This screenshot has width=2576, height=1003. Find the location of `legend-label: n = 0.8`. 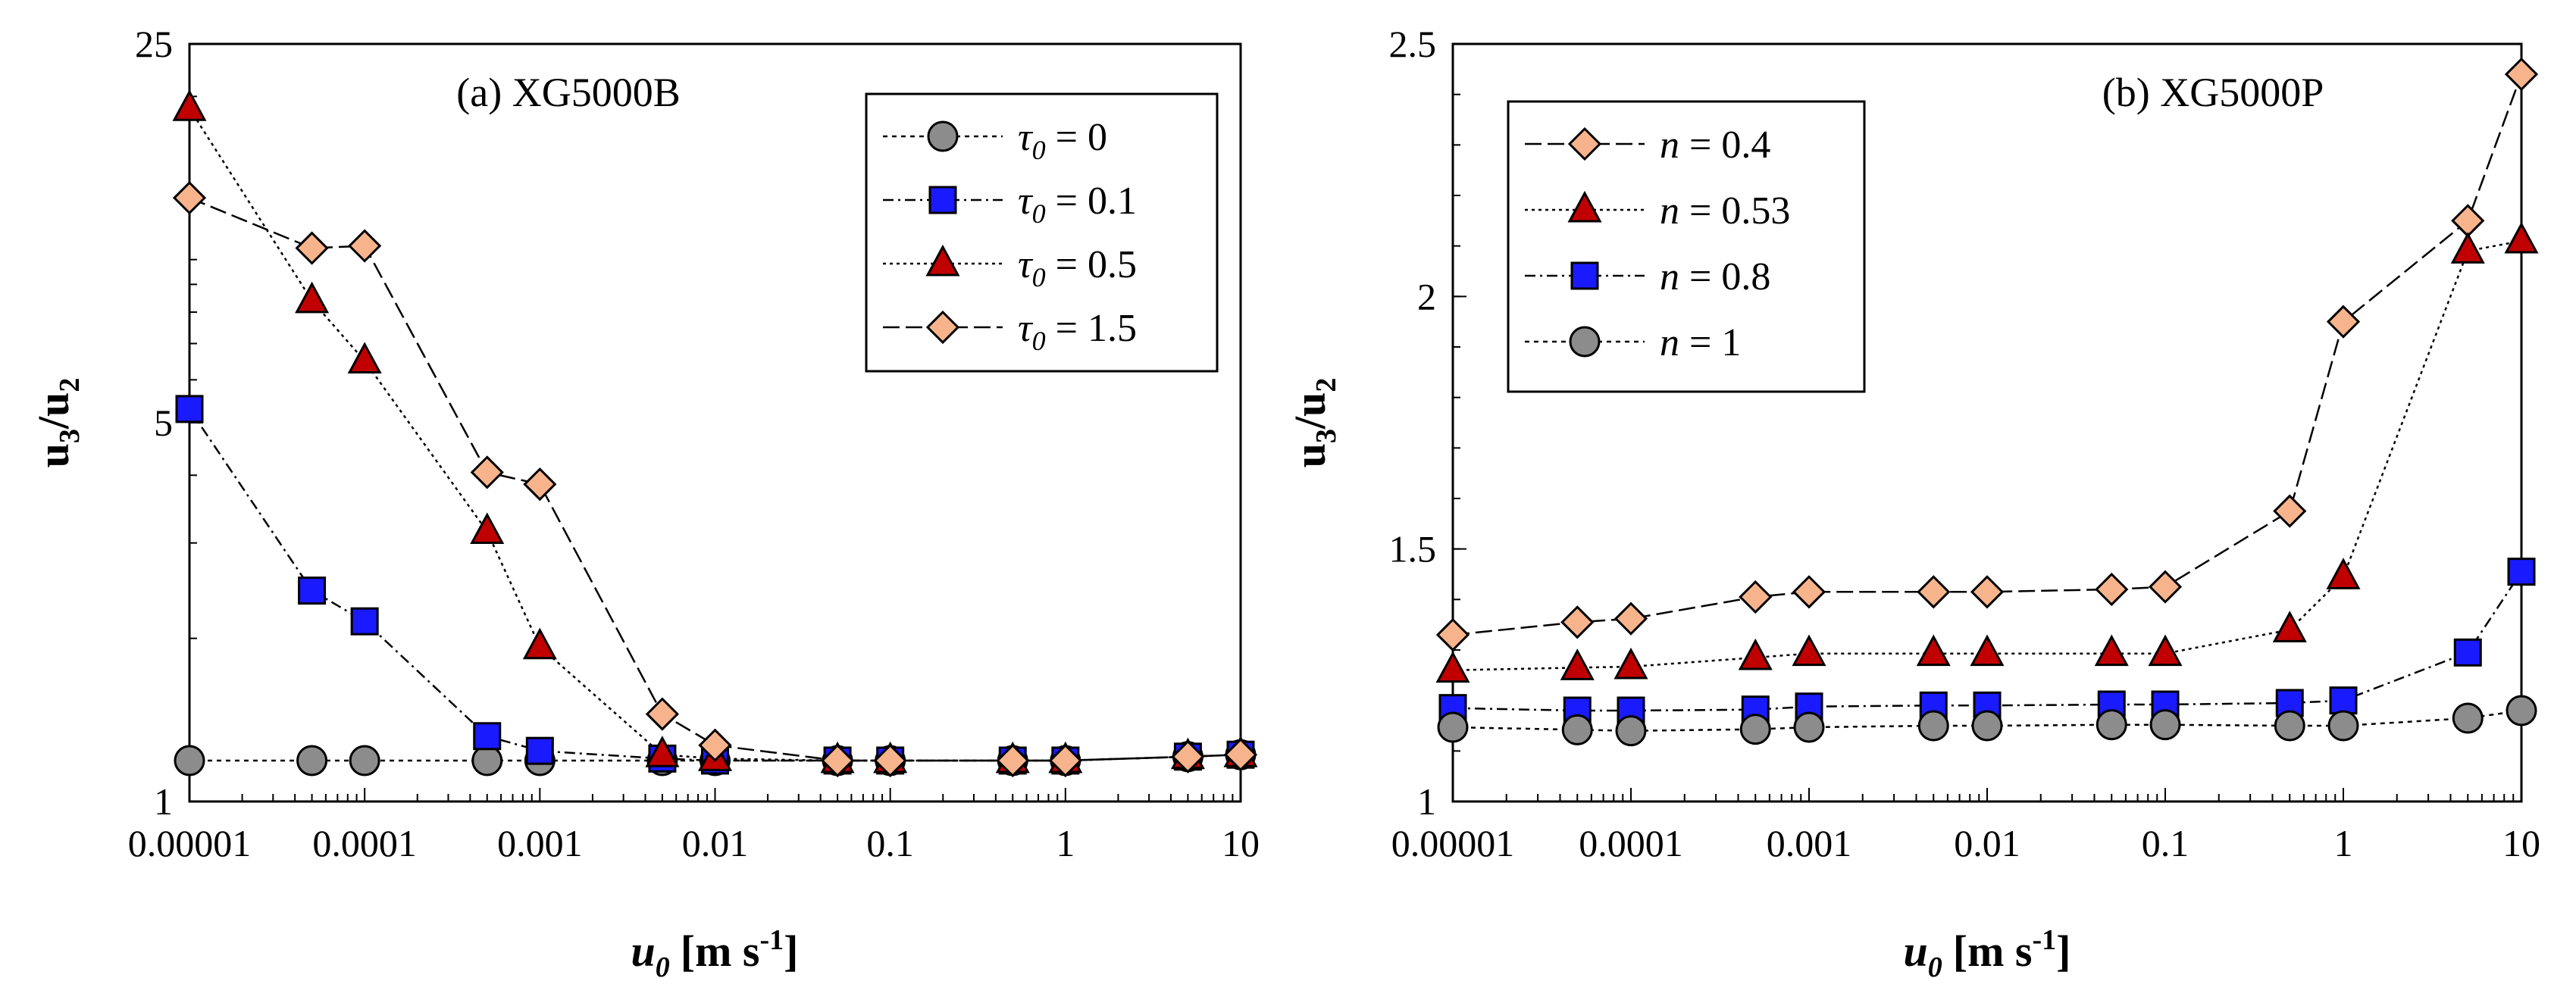

legend-label: n = 0.8 is located at coordinates (1715, 276).